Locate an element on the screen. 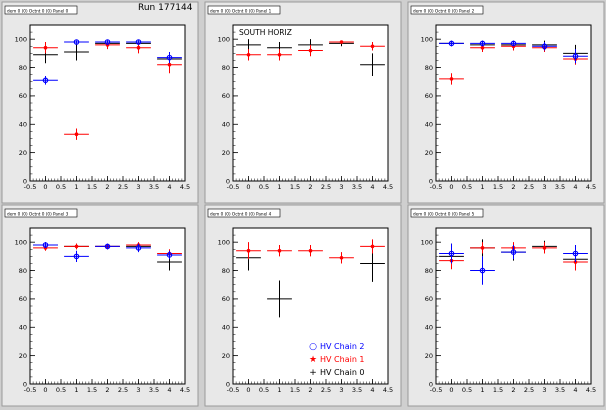 The width and height of the screenshot is (606, 410). legend-label-chain1: HV Chain 1 is located at coordinates (342, 359).